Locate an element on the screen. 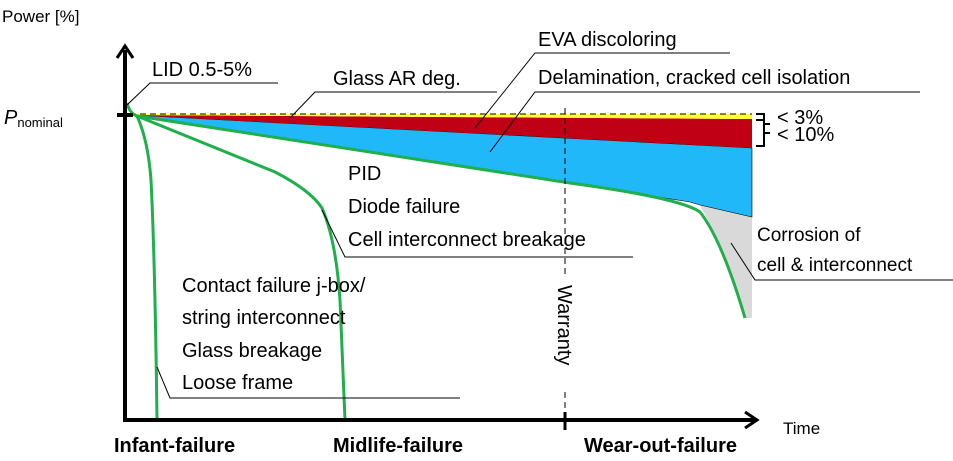 Image resolution: width=953 pixels, height=461 pixels. y-axis-arrow-icon is located at coordinates (125, 51).